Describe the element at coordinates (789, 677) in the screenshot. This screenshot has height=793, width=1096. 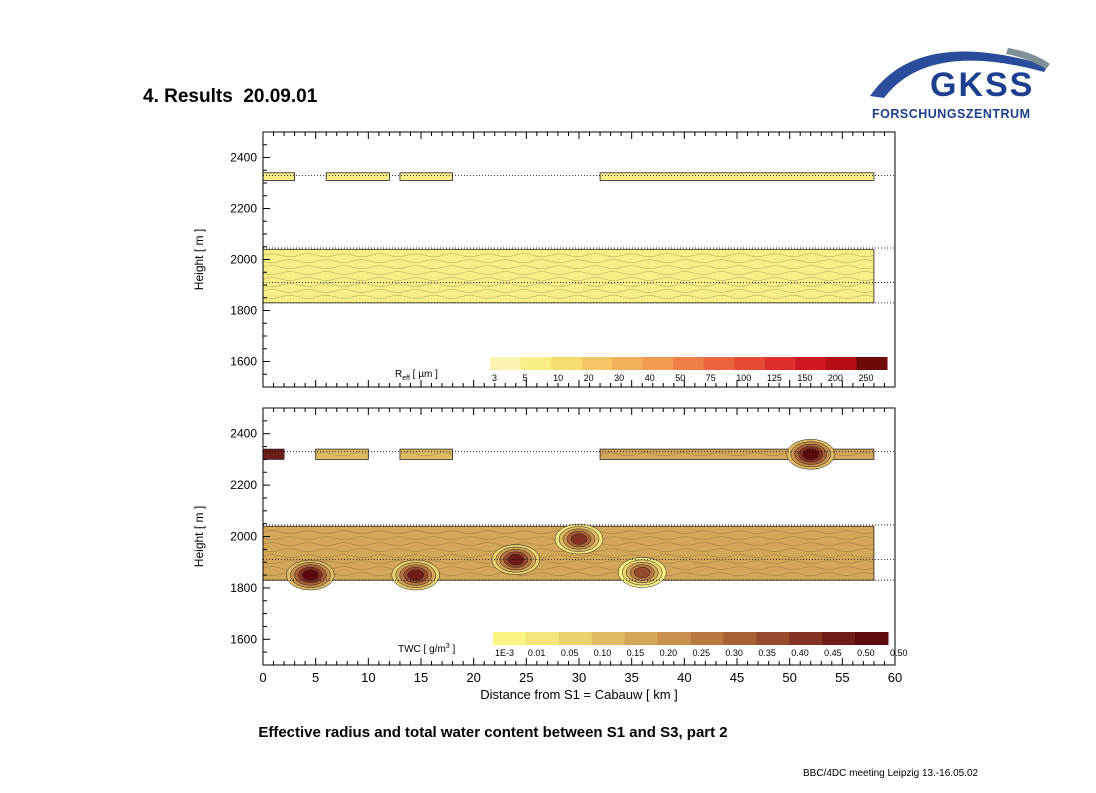
I see `x-tick-label: 50` at that location.